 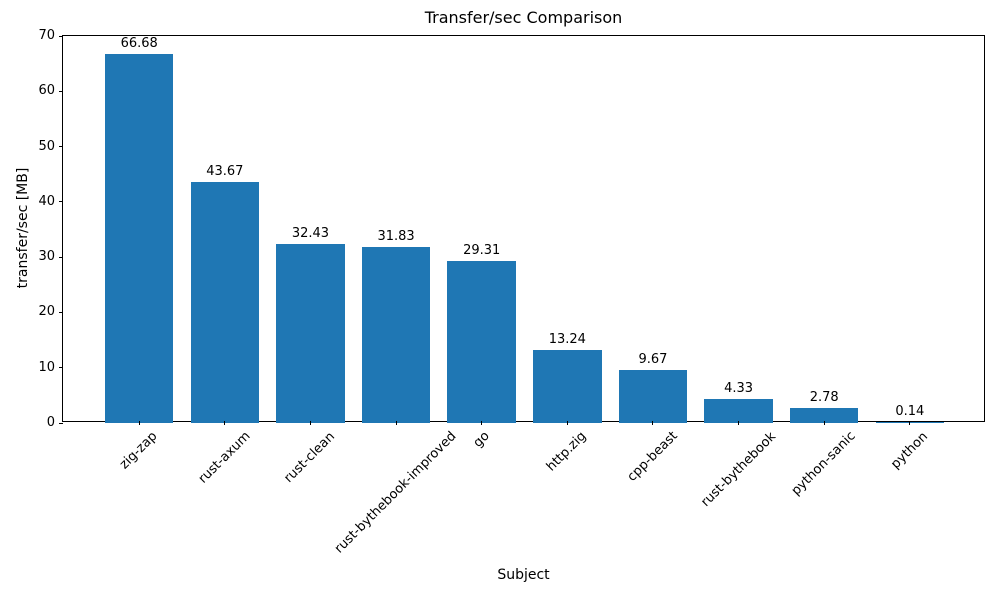 I want to click on y-tick-label: 30, so click(x=46, y=257).